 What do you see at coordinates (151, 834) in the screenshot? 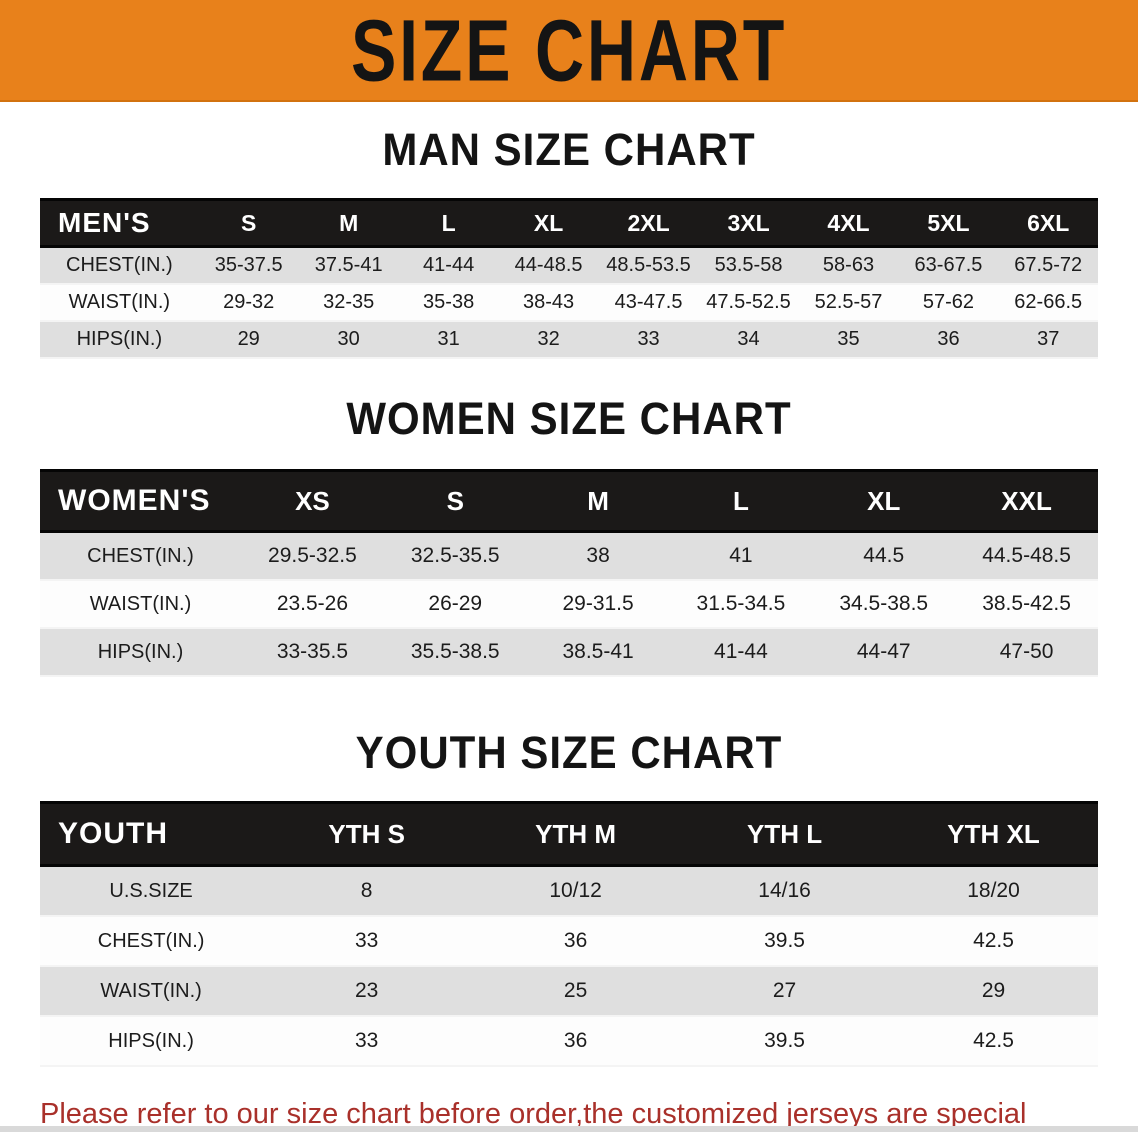
I see `youth-group-label: YOUTH` at bounding box center [151, 834].